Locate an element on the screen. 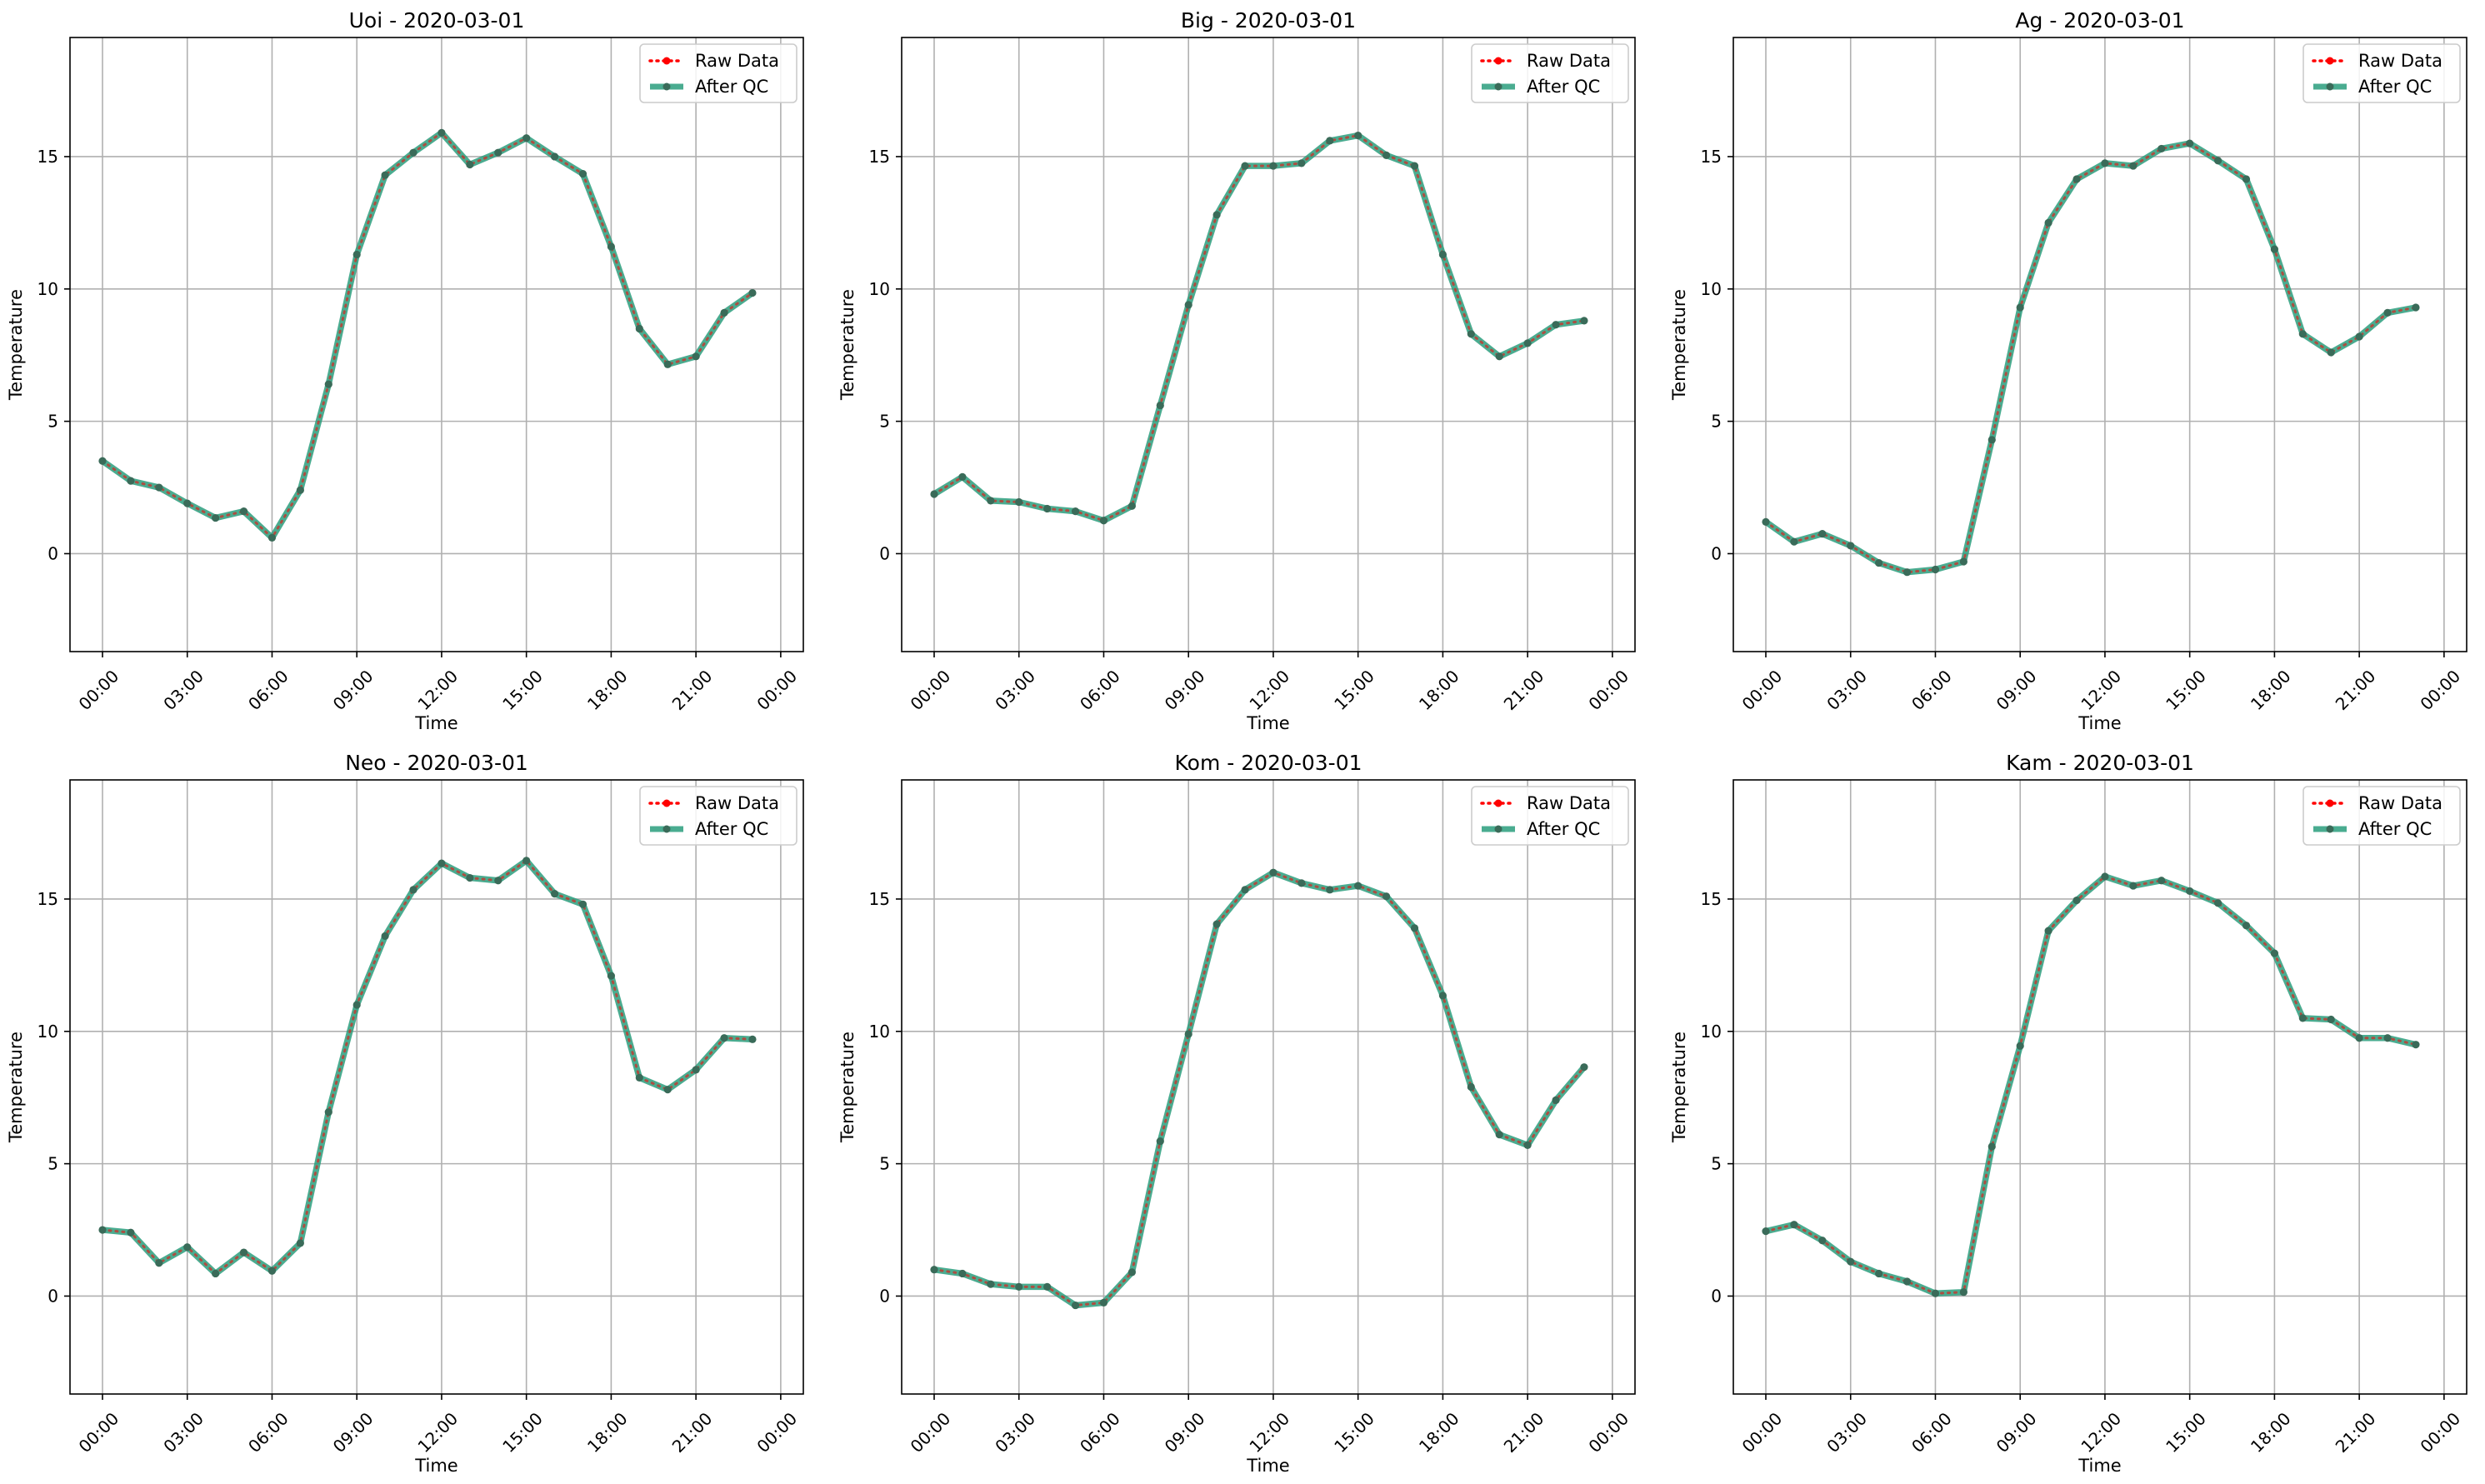 Image resolution: width=2485 pixels, height=1484 pixels. legend-raw-data-marker is located at coordinates (666, 803).